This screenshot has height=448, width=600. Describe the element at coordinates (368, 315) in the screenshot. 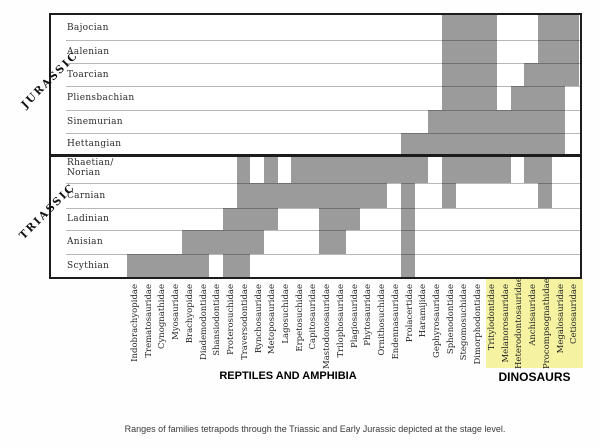

I see `family-label: Phytosauridae` at that location.